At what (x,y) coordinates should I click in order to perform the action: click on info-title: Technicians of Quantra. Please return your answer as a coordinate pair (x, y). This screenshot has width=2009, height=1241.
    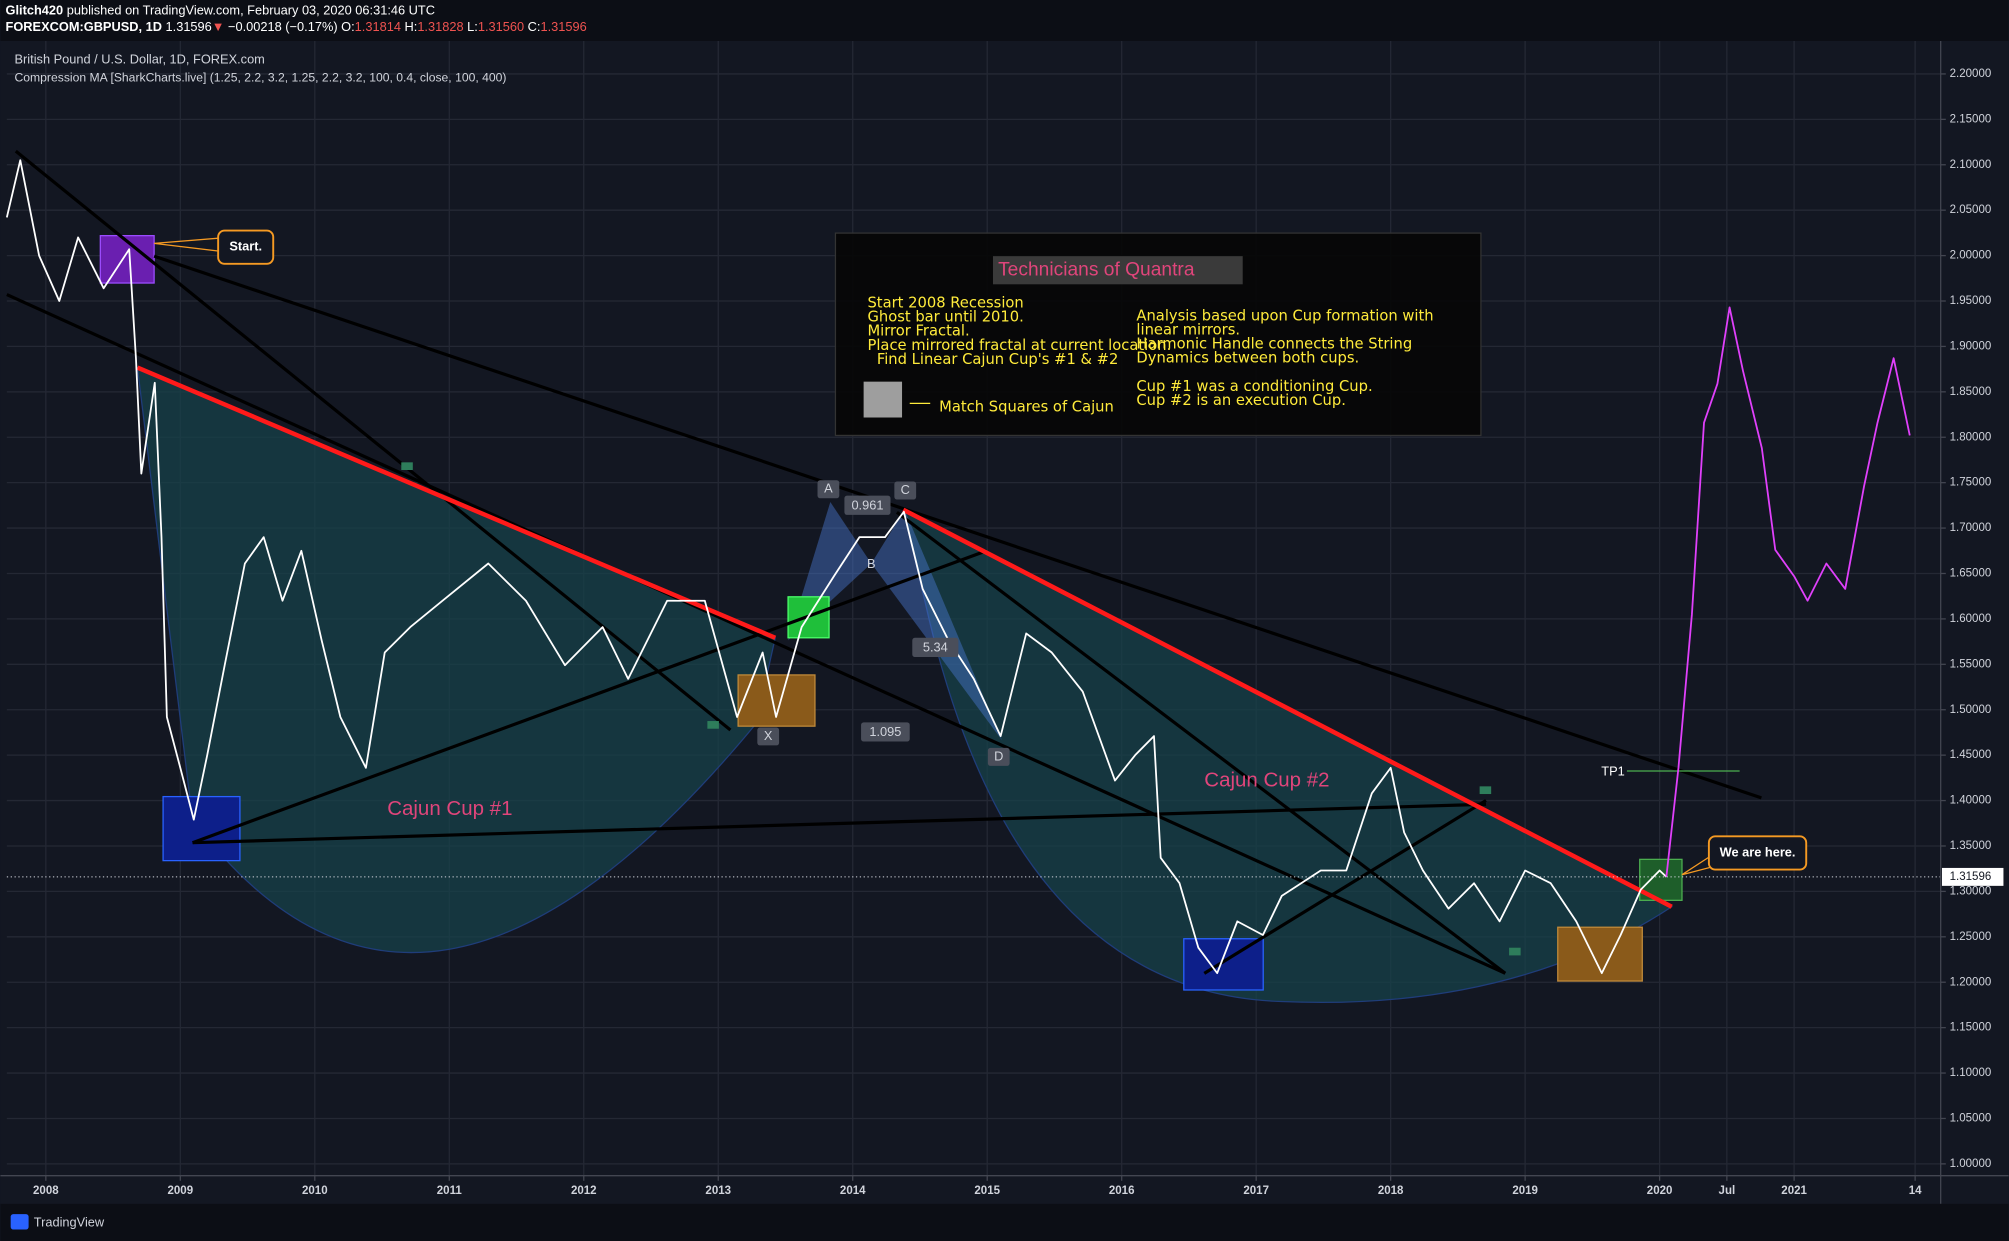
    Looking at the image, I should click on (1096, 269).